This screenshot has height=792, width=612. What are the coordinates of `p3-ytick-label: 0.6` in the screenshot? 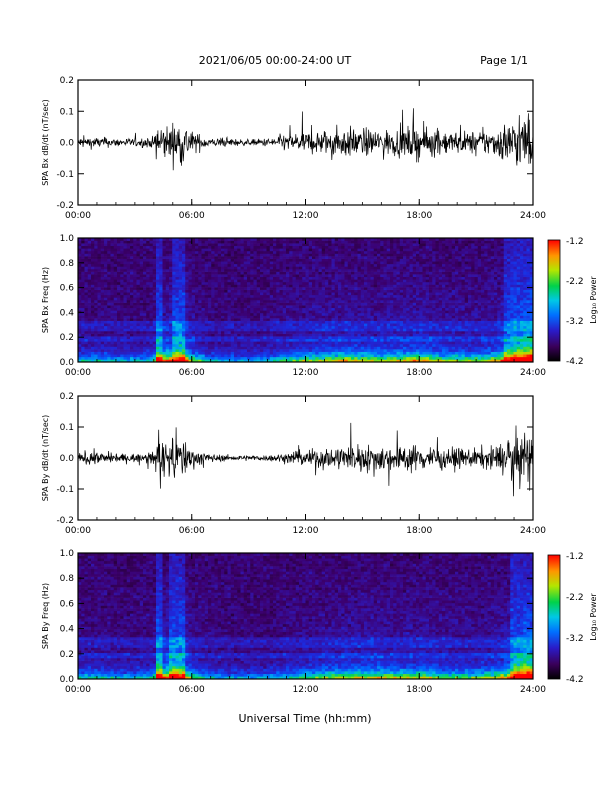 It's located at (67, 604).